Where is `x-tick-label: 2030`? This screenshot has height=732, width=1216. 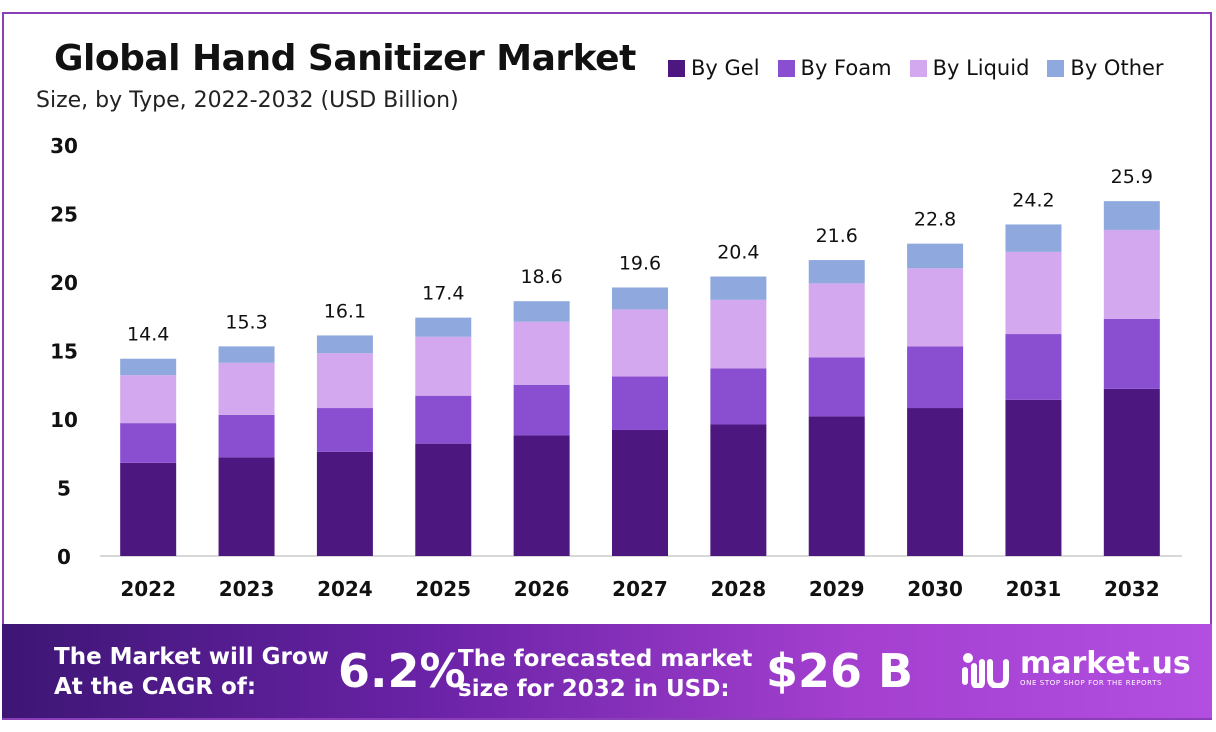
x-tick-label: 2030 is located at coordinates (935, 589).